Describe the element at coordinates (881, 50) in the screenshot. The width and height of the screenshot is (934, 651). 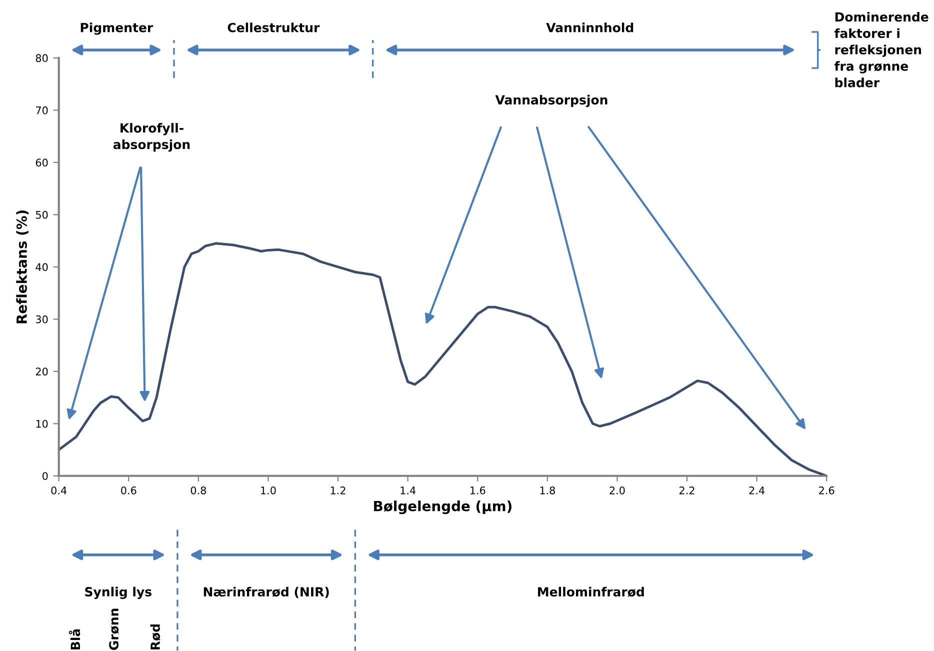
I see `text: Dominerende faktorer i refleksjonen fra grønne blader` at that location.